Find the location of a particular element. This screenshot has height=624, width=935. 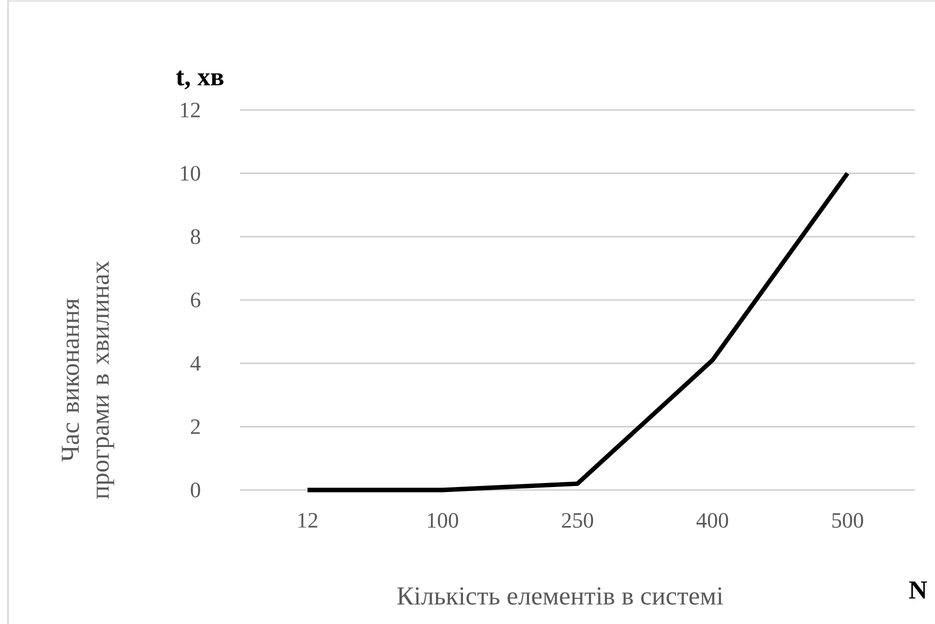

x-tick-label: 100 is located at coordinates (443, 520).